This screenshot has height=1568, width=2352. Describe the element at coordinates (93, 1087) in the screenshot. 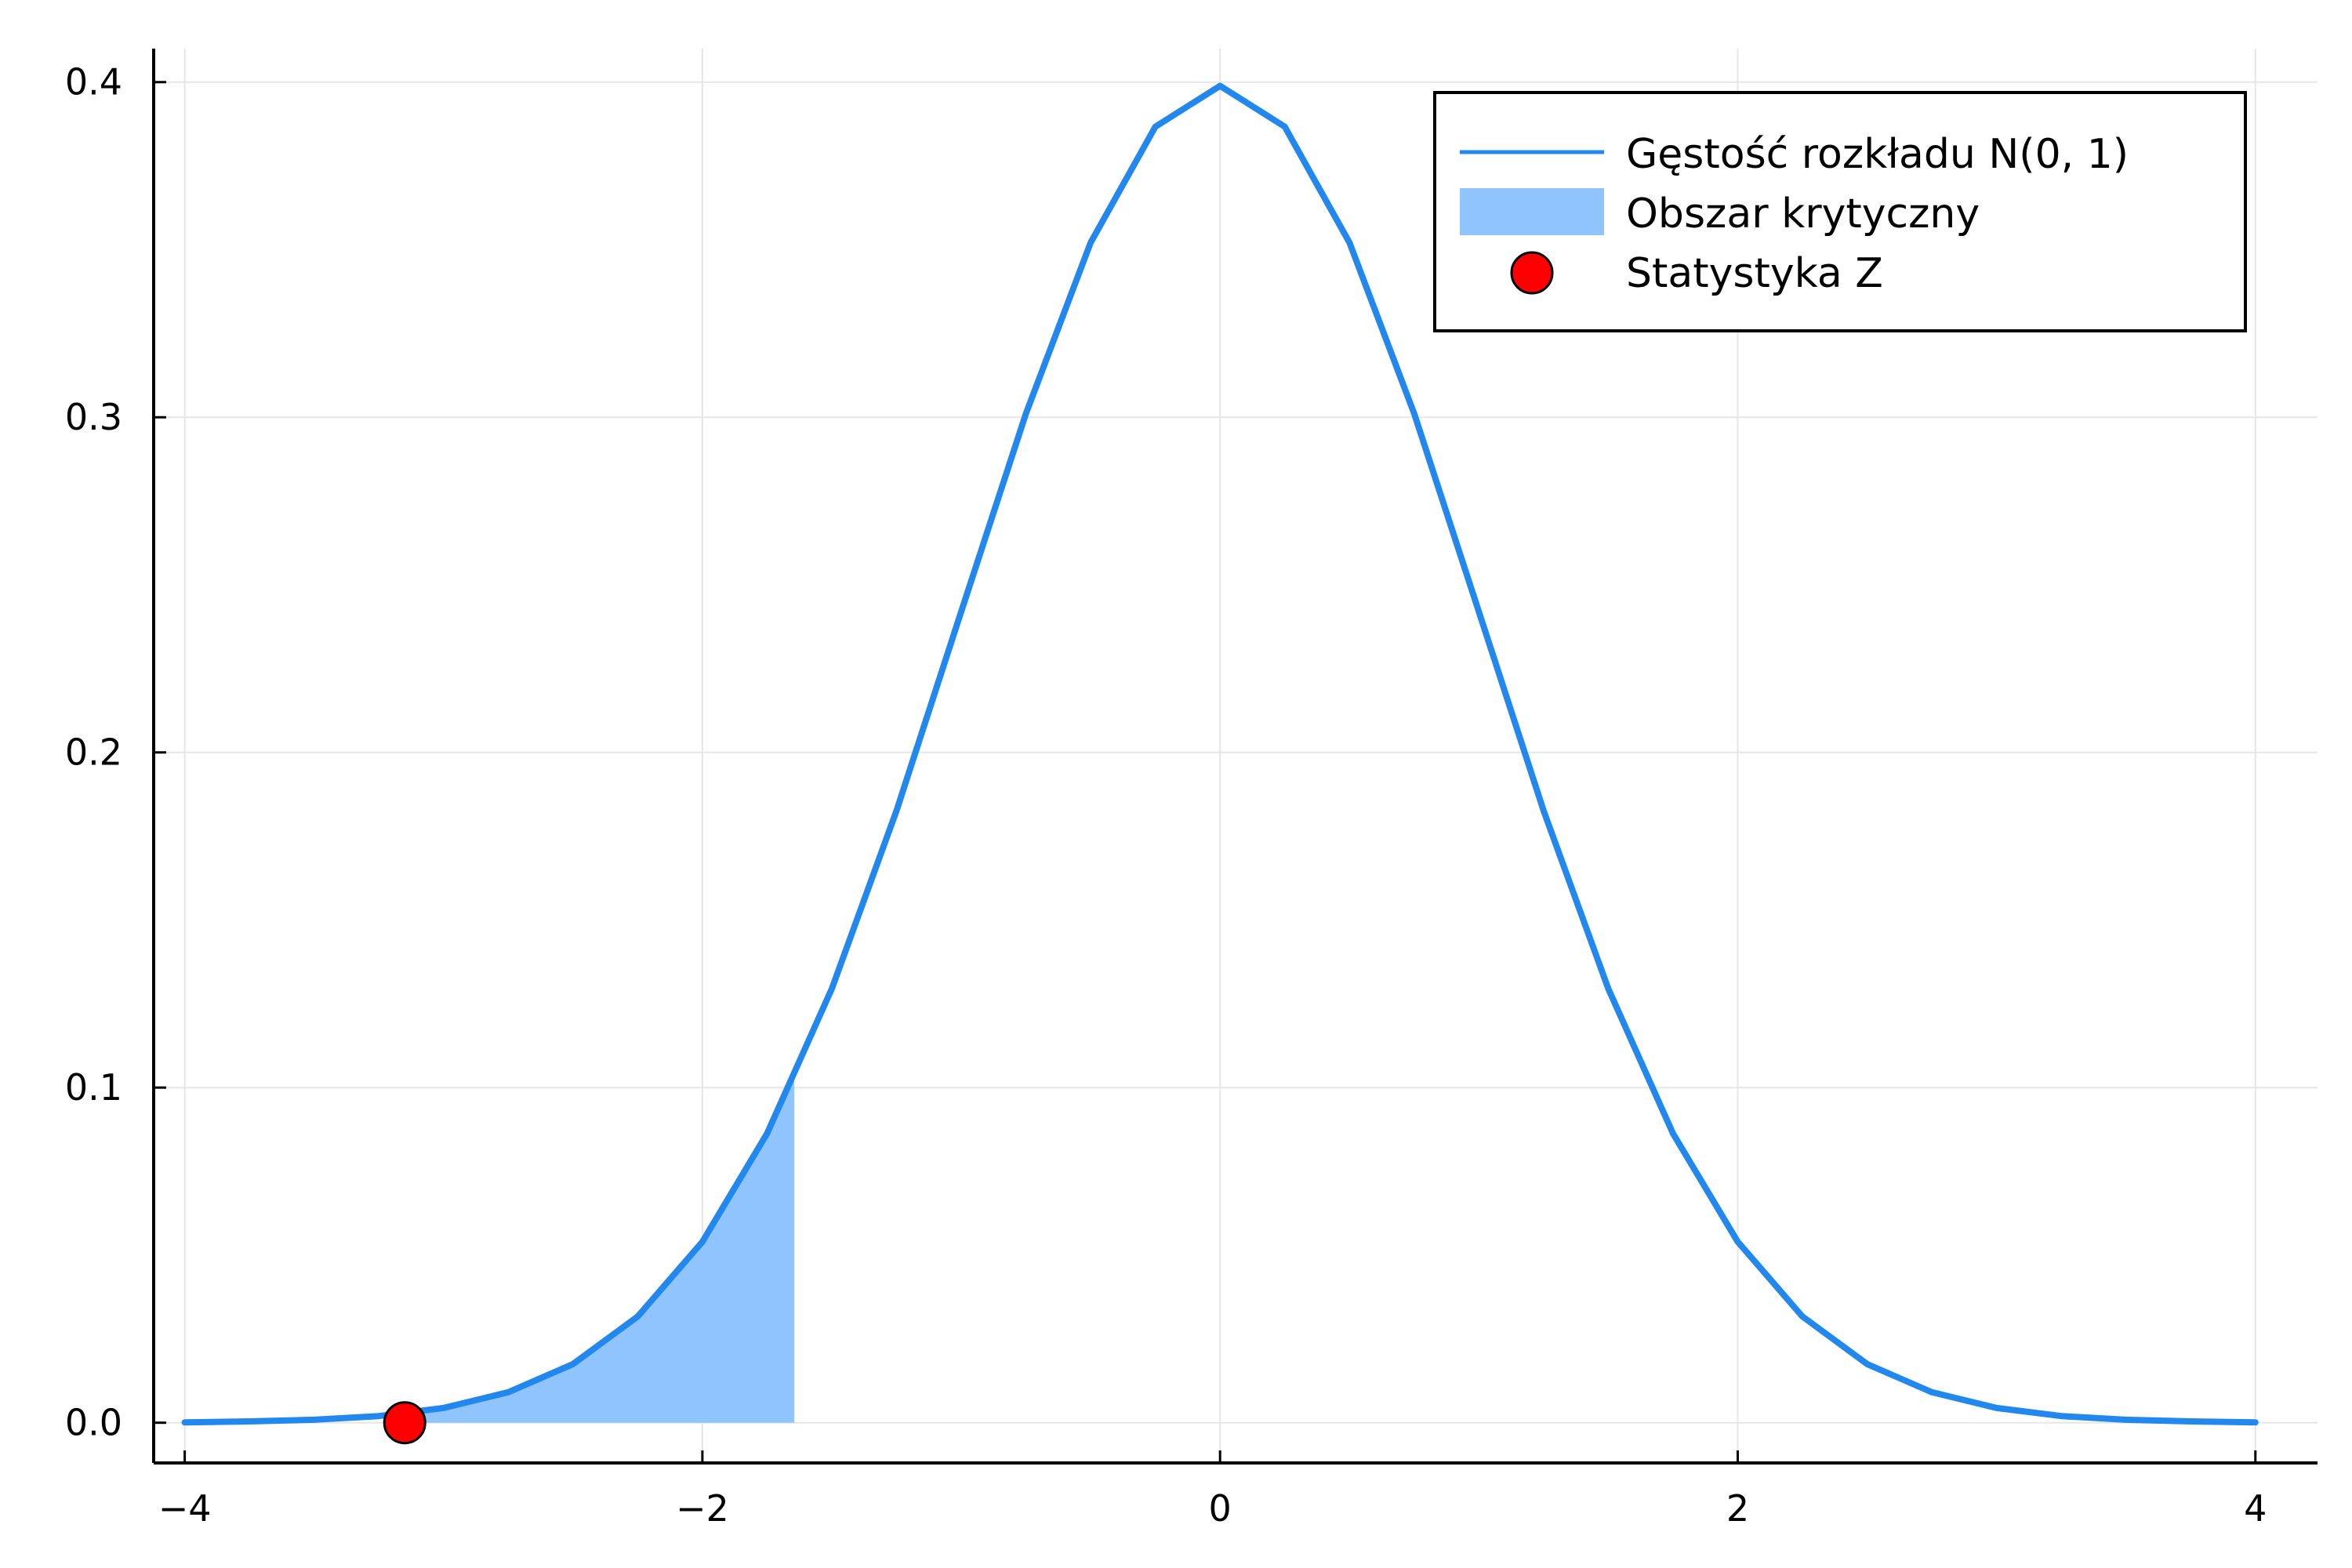

I see `y-tick-label-1: 0.1` at that location.